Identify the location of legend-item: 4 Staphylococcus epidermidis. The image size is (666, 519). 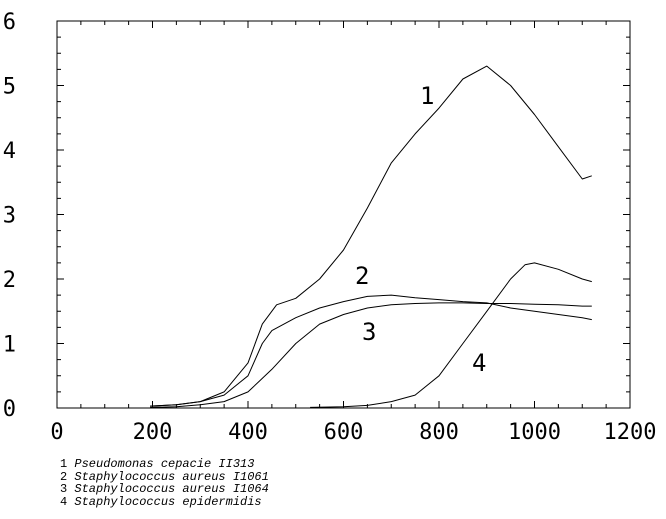
(164, 501).